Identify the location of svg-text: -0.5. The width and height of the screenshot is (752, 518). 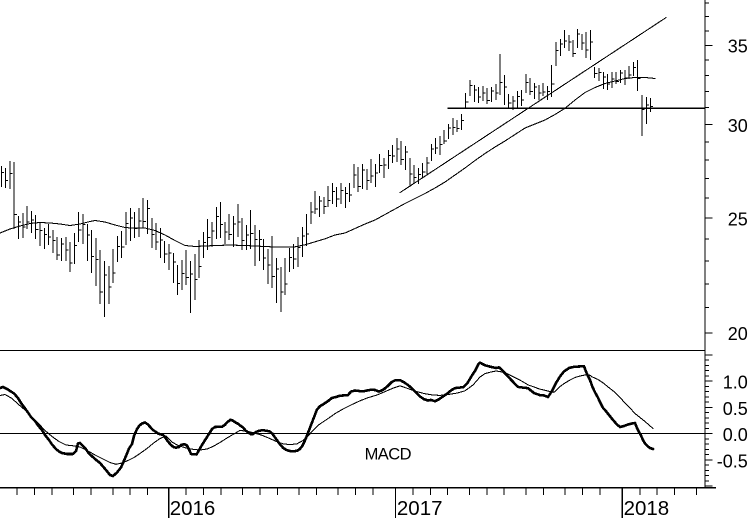
(732, 461).